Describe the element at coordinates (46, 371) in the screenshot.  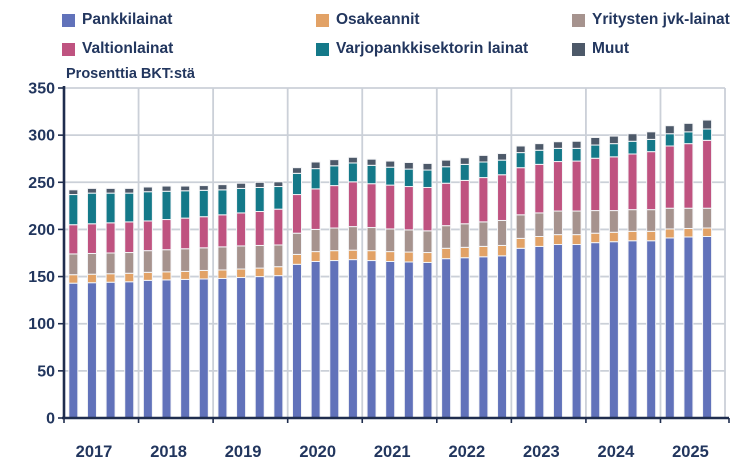
I see `y-axis-label: 50` at that location.